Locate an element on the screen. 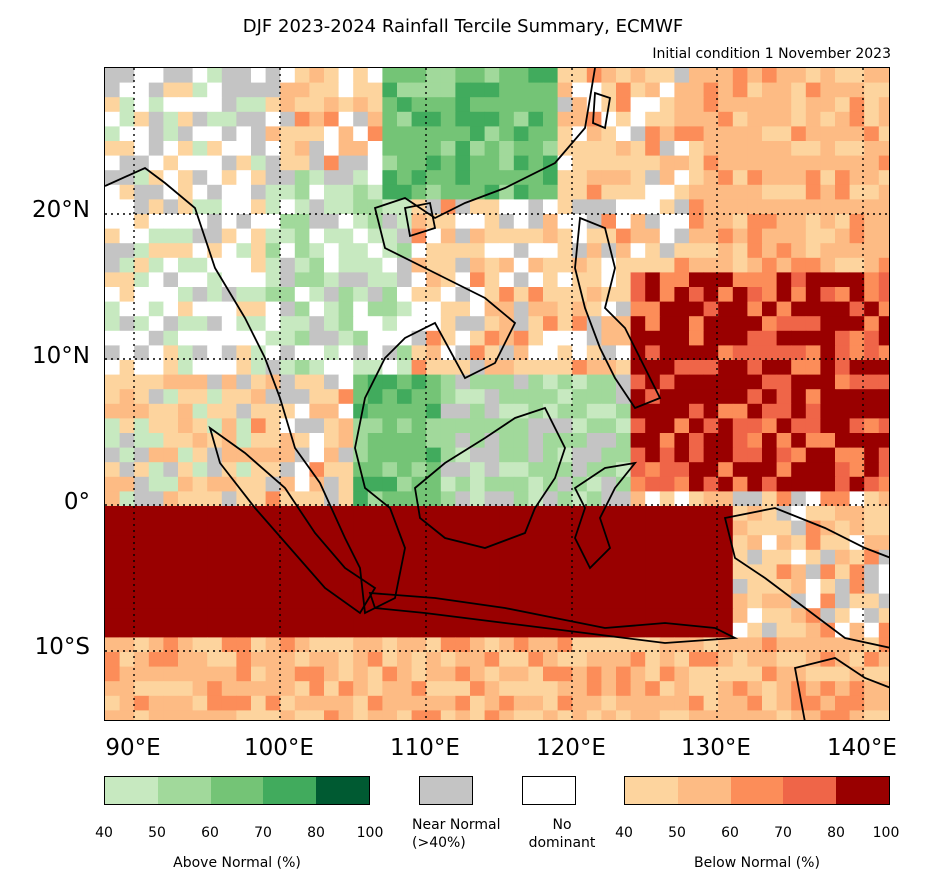 Image resolution: width=926 pixels, height=893 pixels. coast-sulawesi is located at coordinates (605, 515).